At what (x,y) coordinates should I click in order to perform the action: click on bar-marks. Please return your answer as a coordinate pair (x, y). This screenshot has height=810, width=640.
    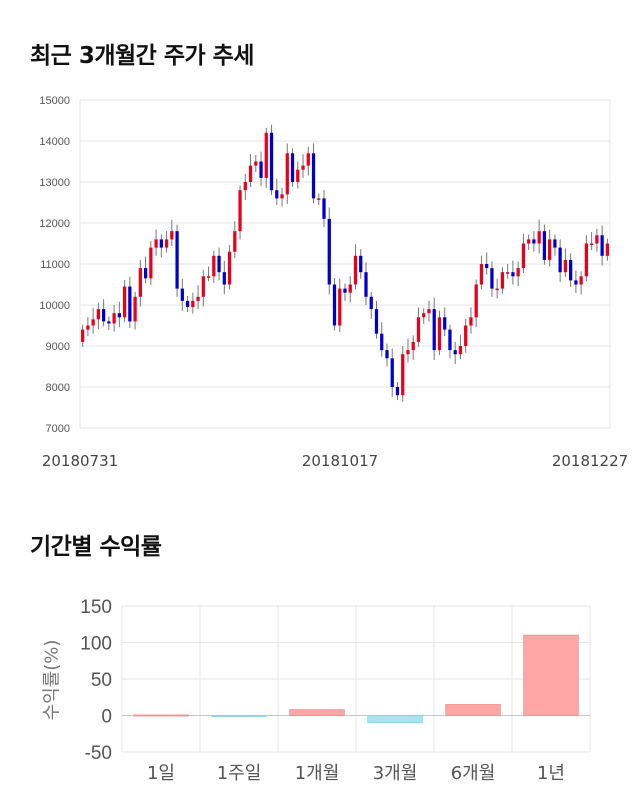
    Looking at the image, I should click on (356, 679).